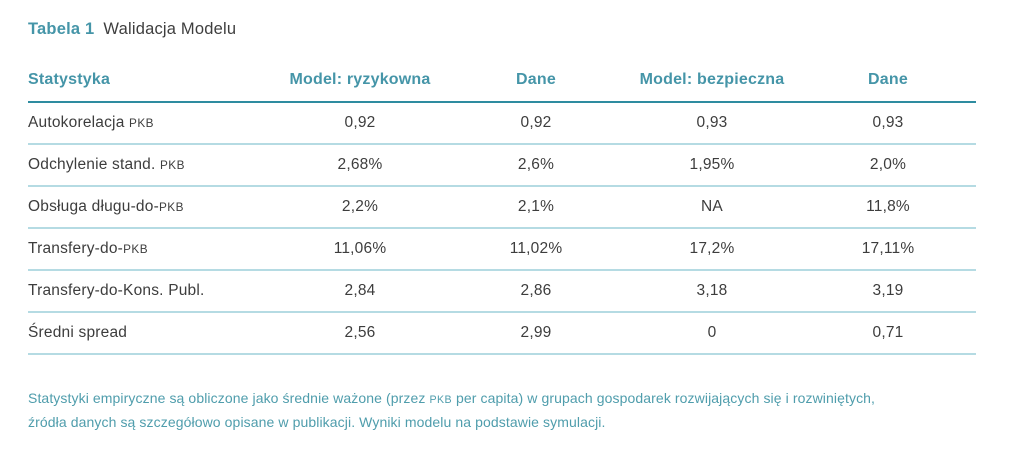  Describe the element at coordinates (170, 29) in the screenshot. I see `table-caption-title: Walidacja Modelu` at that location.